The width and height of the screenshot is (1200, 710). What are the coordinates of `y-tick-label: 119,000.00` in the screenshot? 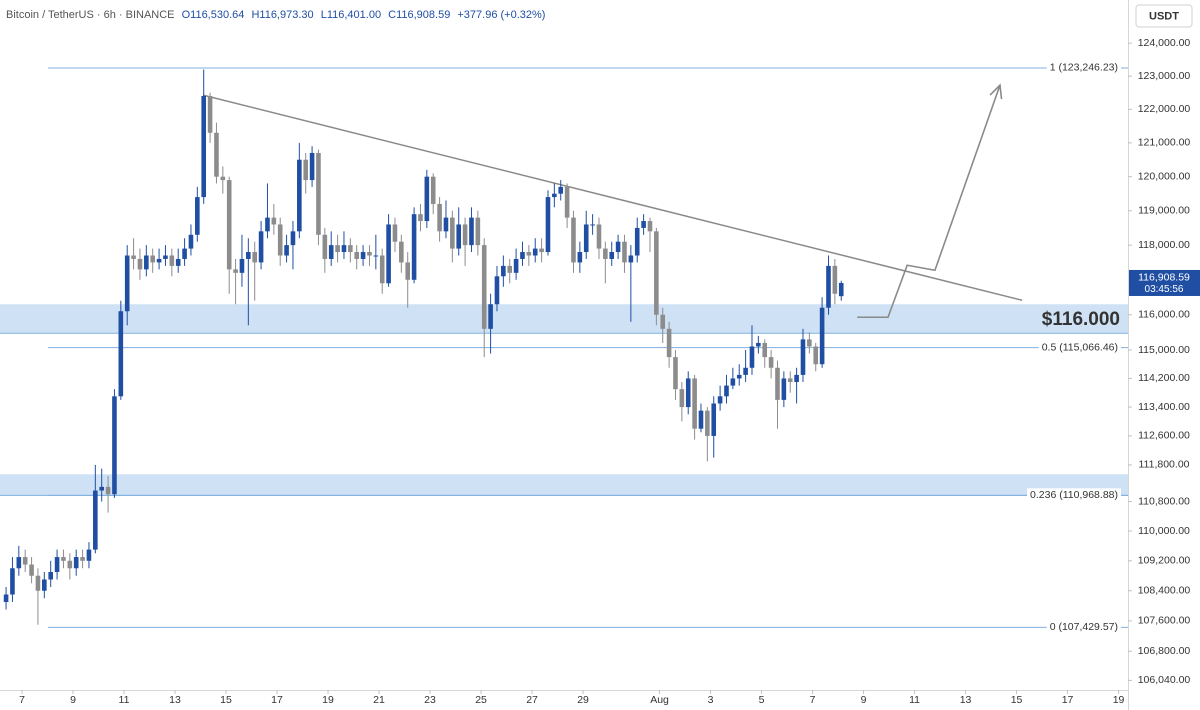 It's located at (1164, 211).